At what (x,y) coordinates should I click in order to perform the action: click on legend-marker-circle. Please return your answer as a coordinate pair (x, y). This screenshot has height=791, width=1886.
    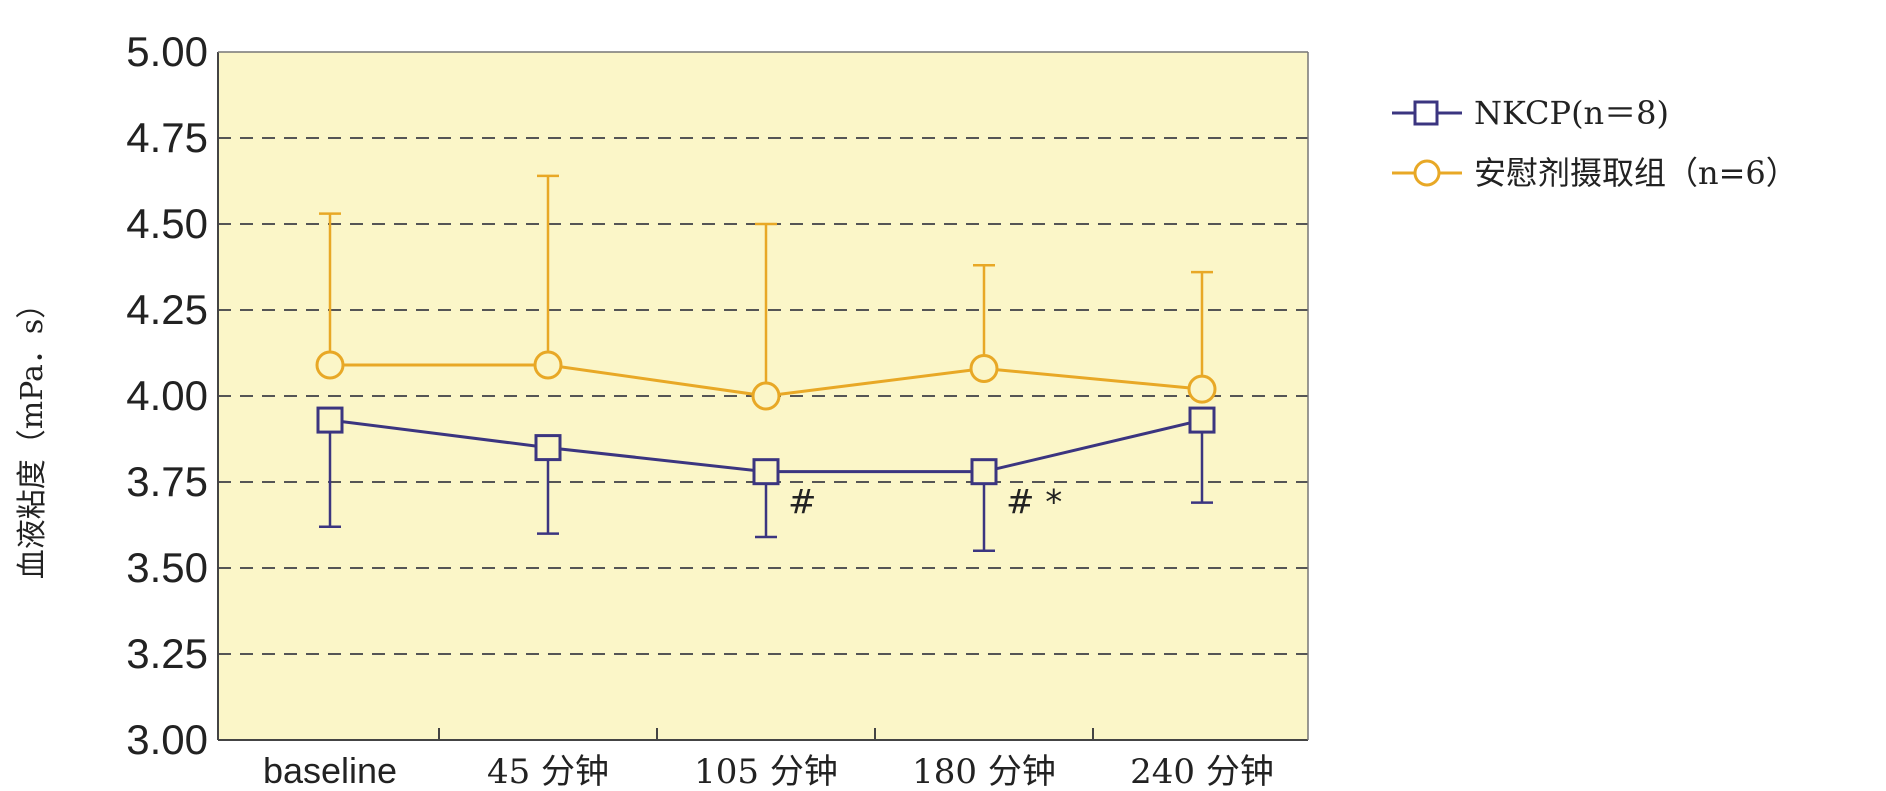
    Looking at the image, I should click on (1427, 173).